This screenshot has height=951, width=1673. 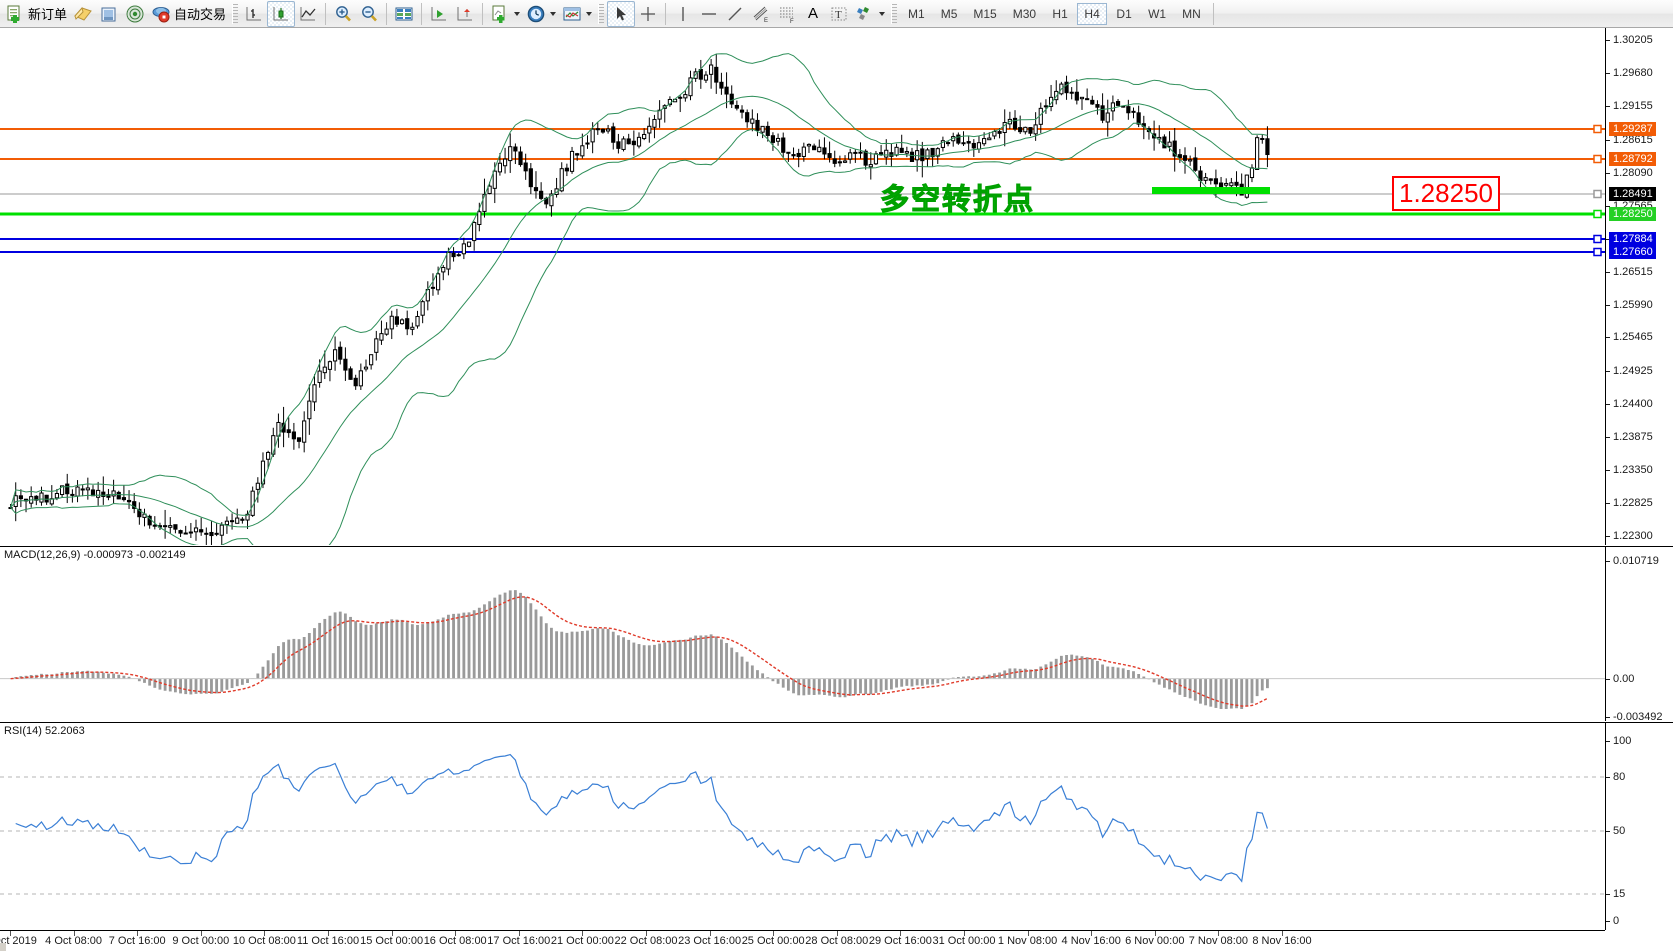 I want to click on period-button, so click(x=541, y=14).